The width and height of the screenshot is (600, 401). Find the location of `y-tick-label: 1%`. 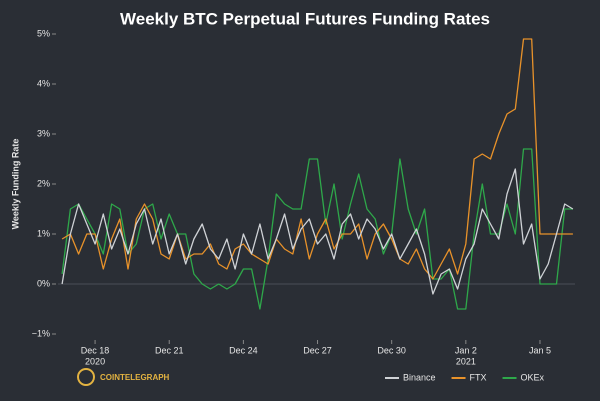

y-tick-label: 1% is located at coordinates (43, 233).